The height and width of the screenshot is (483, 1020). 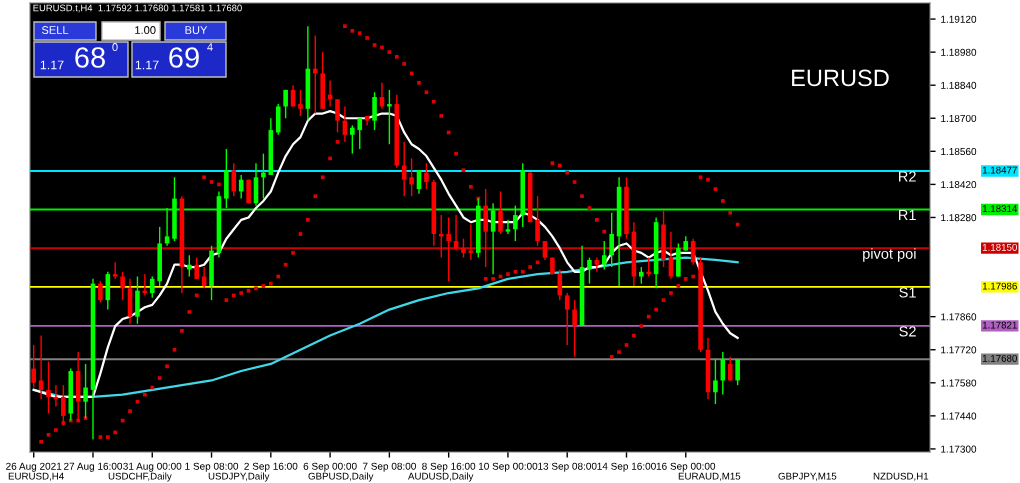 I want to click on text: 1.18150, so click(x=999, y=247).